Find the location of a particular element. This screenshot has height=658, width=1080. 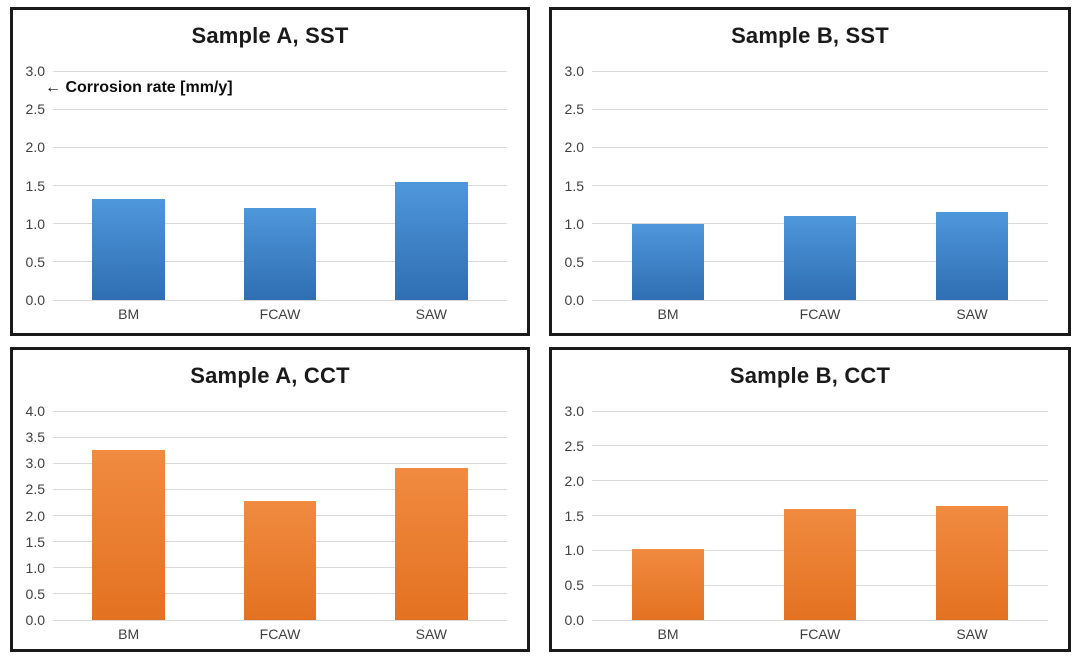

chart-title: Sample A, SST is located at coordinates (270, 35).